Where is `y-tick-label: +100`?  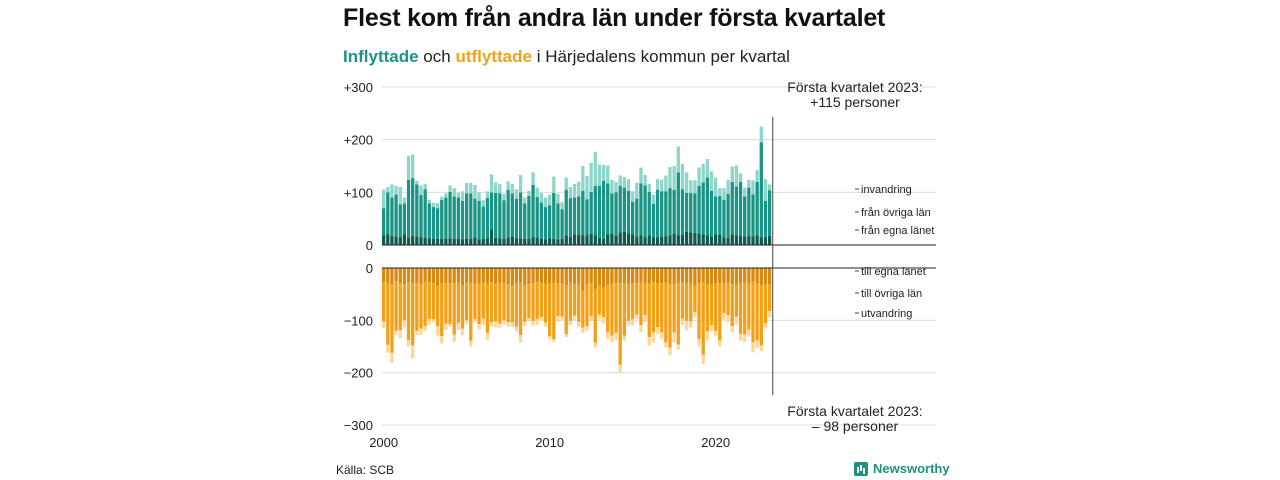 y-tick-label: +100 is located at coordinates (358, 192).